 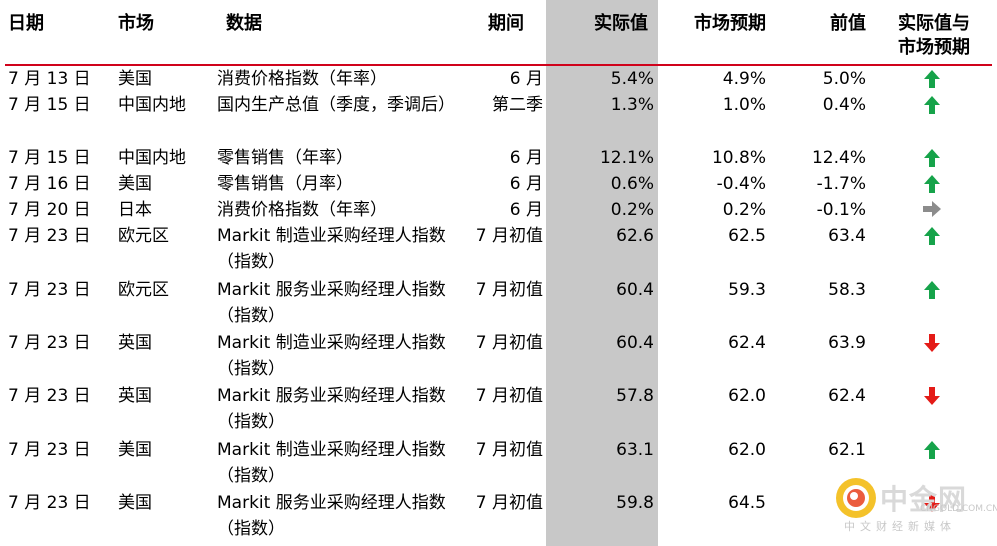 I want to click on row-actual: 5.4%, so click(x=632, y=79).